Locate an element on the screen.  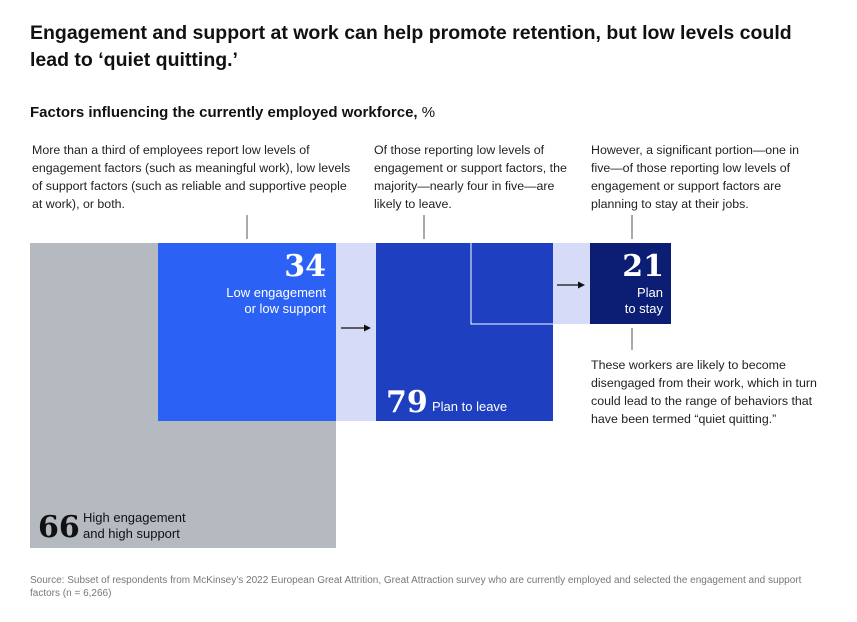
connector-band-low-to-split is located at coordinates (356, 332).